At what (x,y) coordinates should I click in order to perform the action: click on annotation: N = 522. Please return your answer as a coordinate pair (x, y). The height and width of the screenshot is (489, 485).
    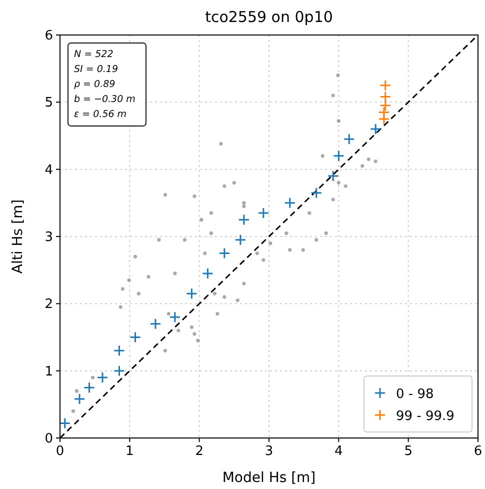
    Looking at the image, I should click on (94, 54).